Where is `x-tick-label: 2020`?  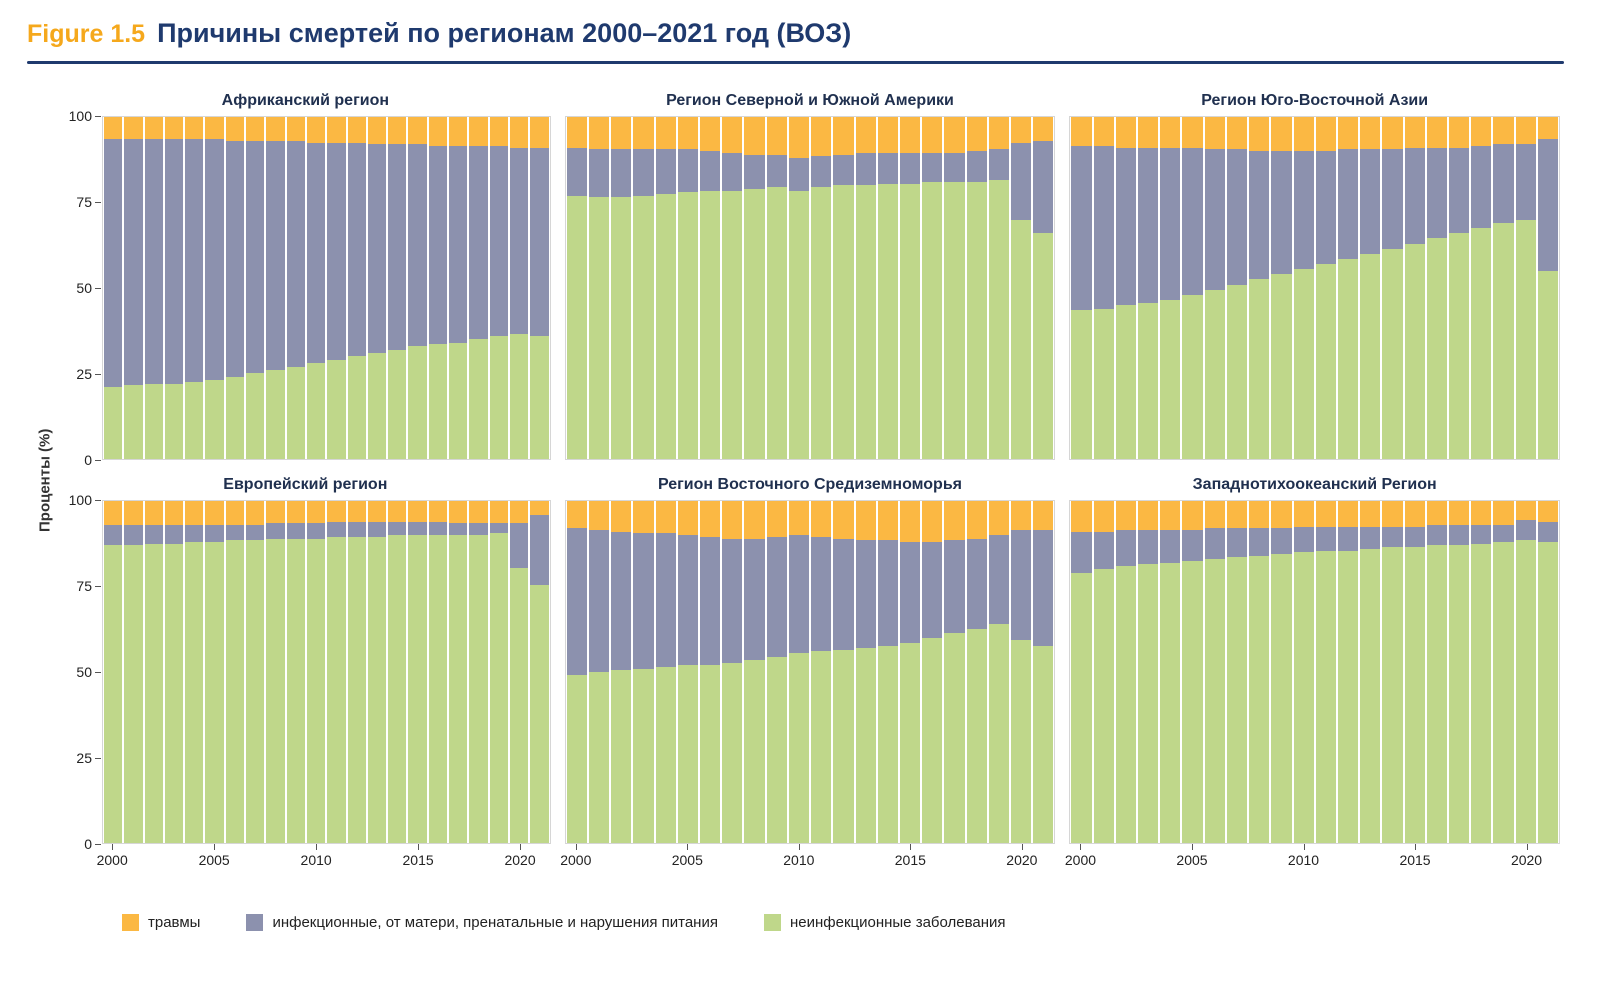 x-tick-label: 2020 is located at coordinates (1526, 860).